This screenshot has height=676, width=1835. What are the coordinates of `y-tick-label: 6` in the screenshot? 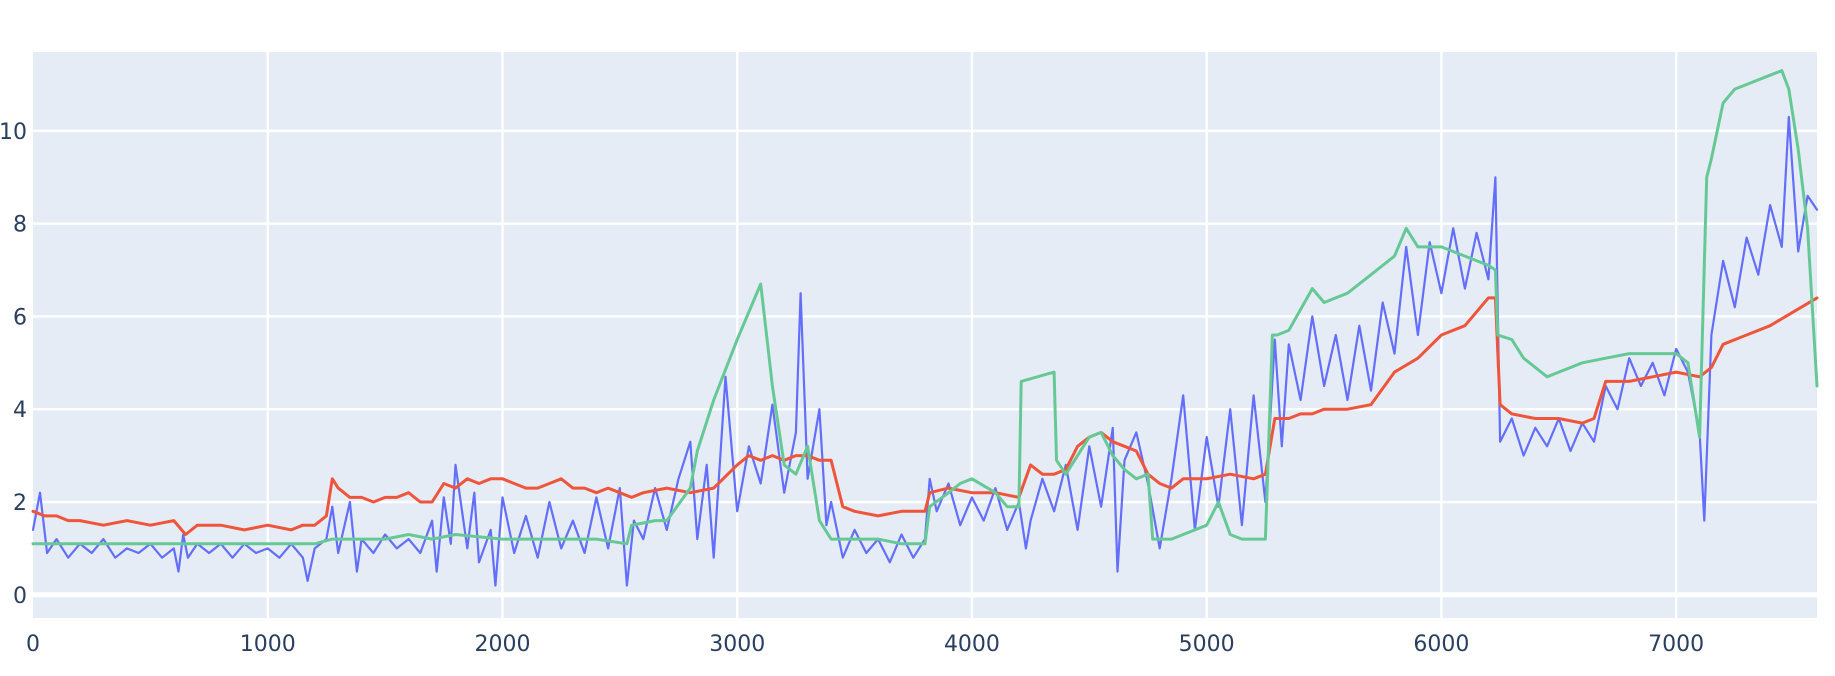 It's located at (20, 317).